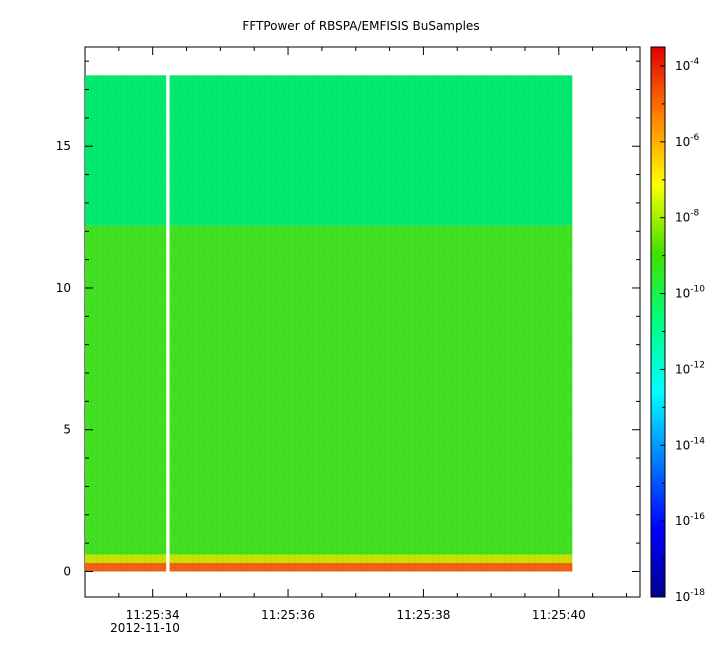 Image resolution: width=724 pixels, height=656 pixels. I want to click on y-tick-label: 0, so click(67, 571).